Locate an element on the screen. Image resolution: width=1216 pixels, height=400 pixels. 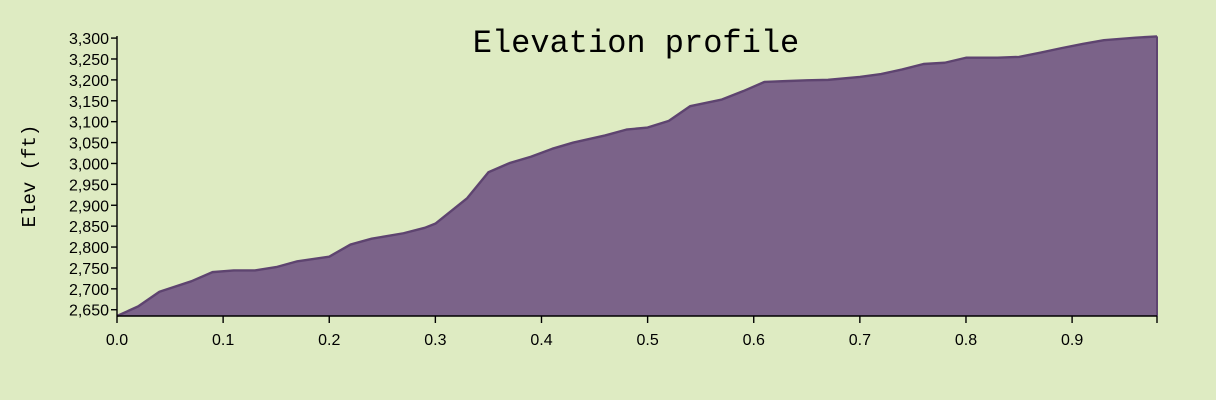
y-tick-label: 3,250 is located at coordinates (89, 60).